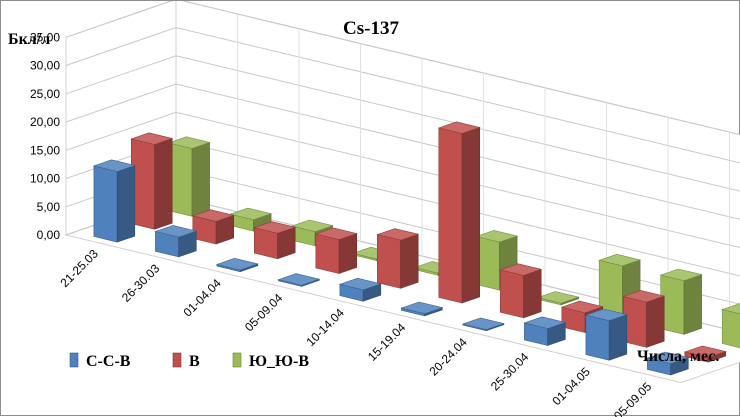  I want to click on x-tick-label: 10-14.04, so click(325, 327).